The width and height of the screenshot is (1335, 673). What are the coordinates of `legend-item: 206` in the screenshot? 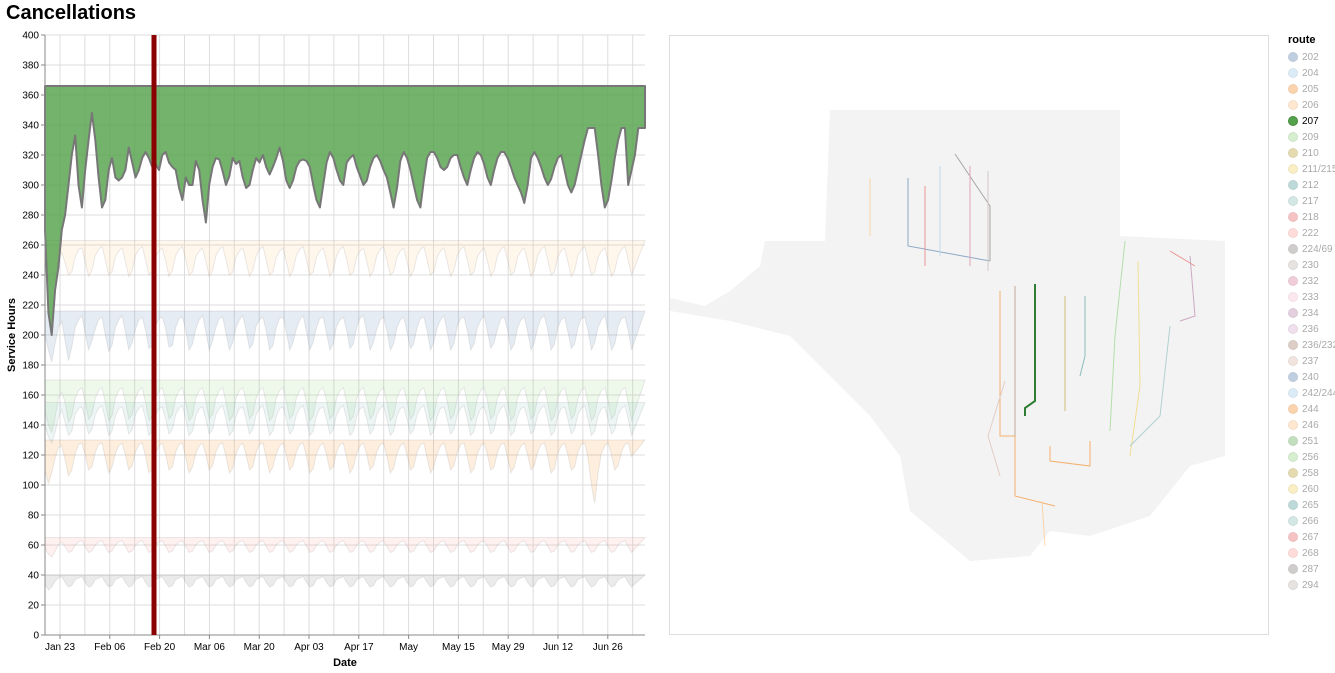 It's located at (1311, 105).